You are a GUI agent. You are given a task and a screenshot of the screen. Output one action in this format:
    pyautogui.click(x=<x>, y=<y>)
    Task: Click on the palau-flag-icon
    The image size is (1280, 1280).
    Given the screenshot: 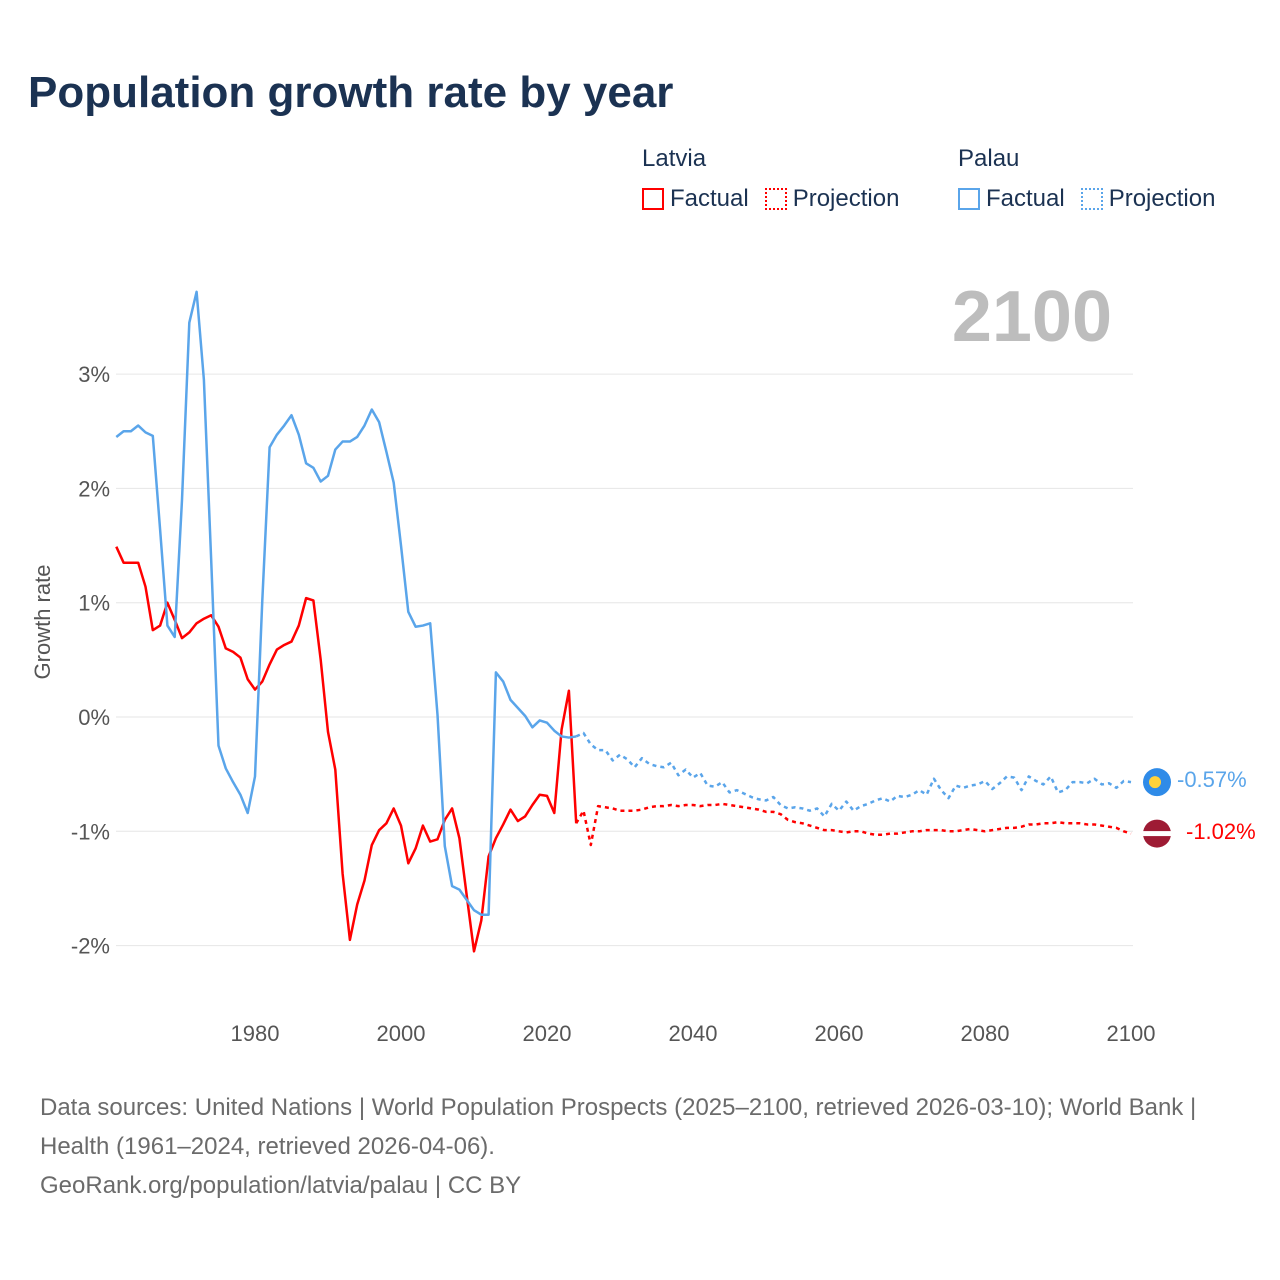 What is the action you would take?
    pyautogui.click(x=1157, y=782)
    